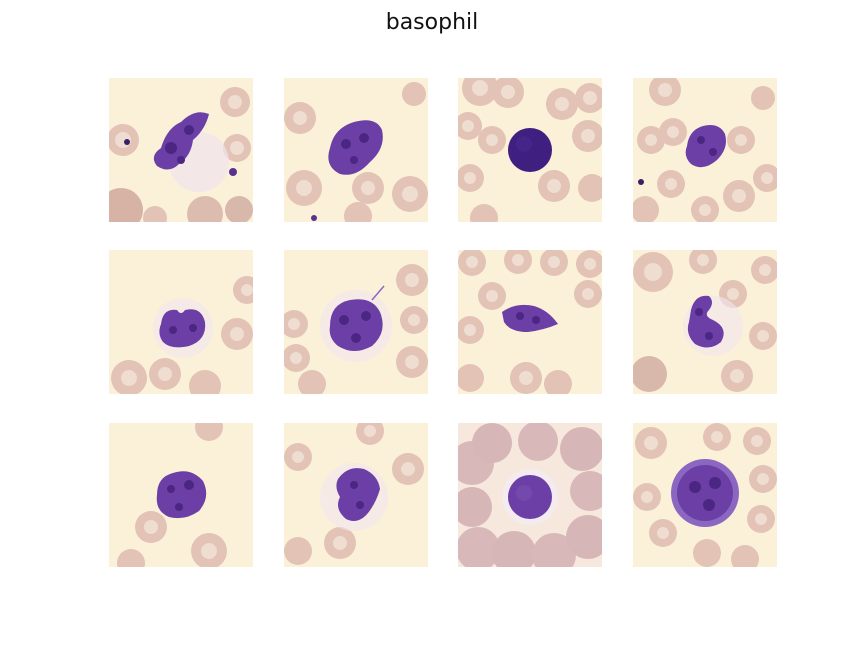  What do you see at coordinates (432, 22) in the screenshot?
I see `figure-title: basophil` at bounding box center [432, 22].